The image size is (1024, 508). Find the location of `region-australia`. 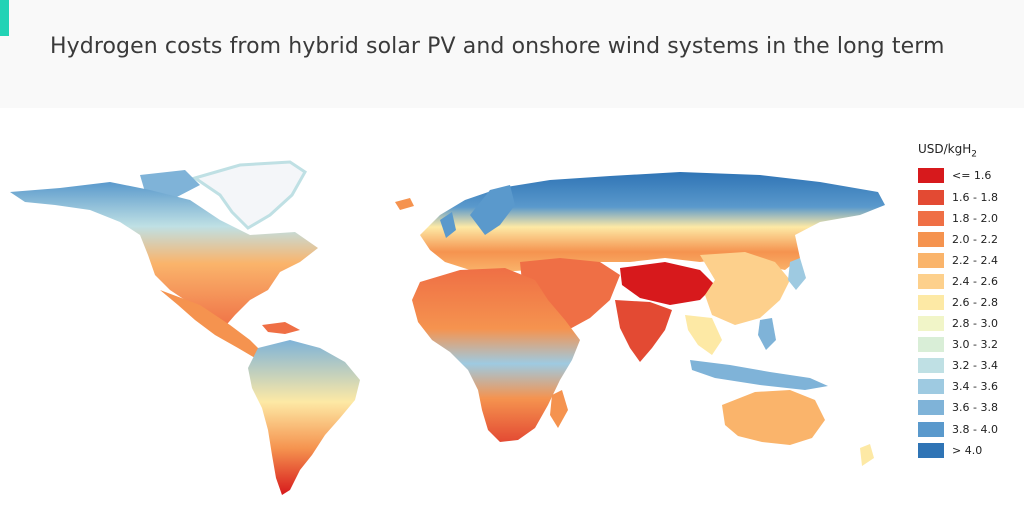

region-australia is located at coordinates (773, 417).